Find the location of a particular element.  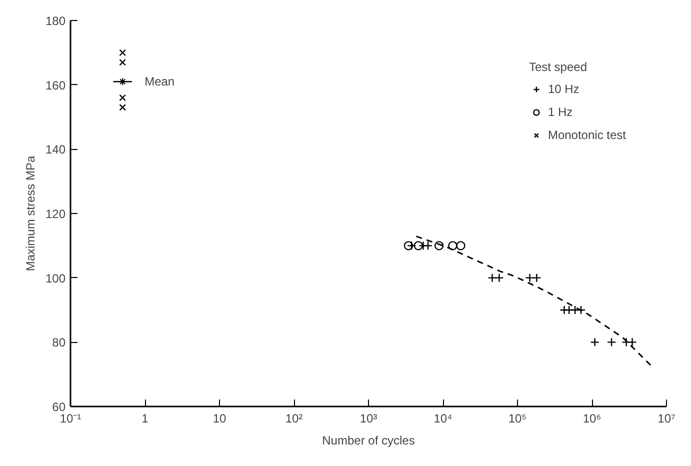

y-tick-label: 180 is located at coordinates (55, 21).